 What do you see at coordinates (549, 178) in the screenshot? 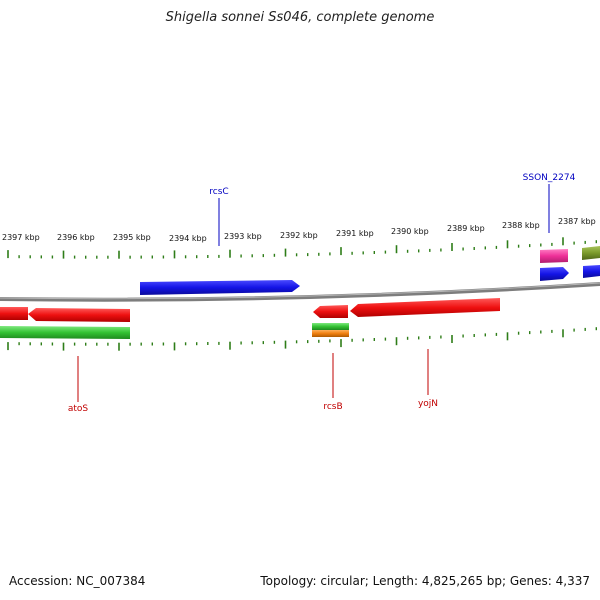
I see `gene-label-SSON_2274: SSON_2274` at bounding box center [549, 178].